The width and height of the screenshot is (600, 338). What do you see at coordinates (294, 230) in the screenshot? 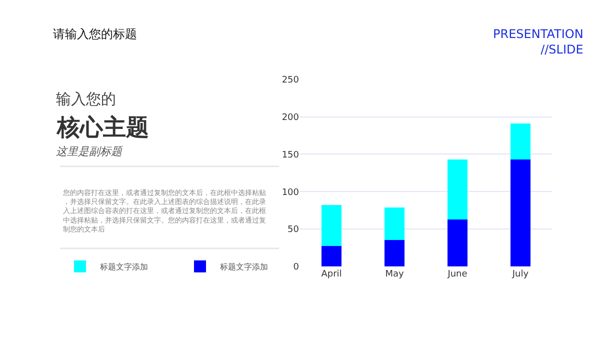
I see `y-tick-label: 50` at bounding box center [294, 230].